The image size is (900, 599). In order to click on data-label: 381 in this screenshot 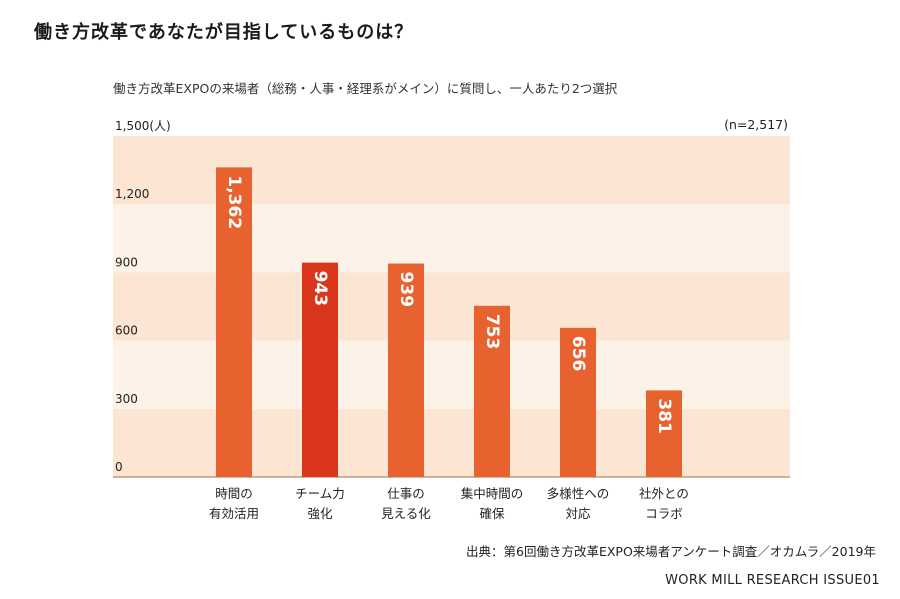, I will do `click(664, 416)`.